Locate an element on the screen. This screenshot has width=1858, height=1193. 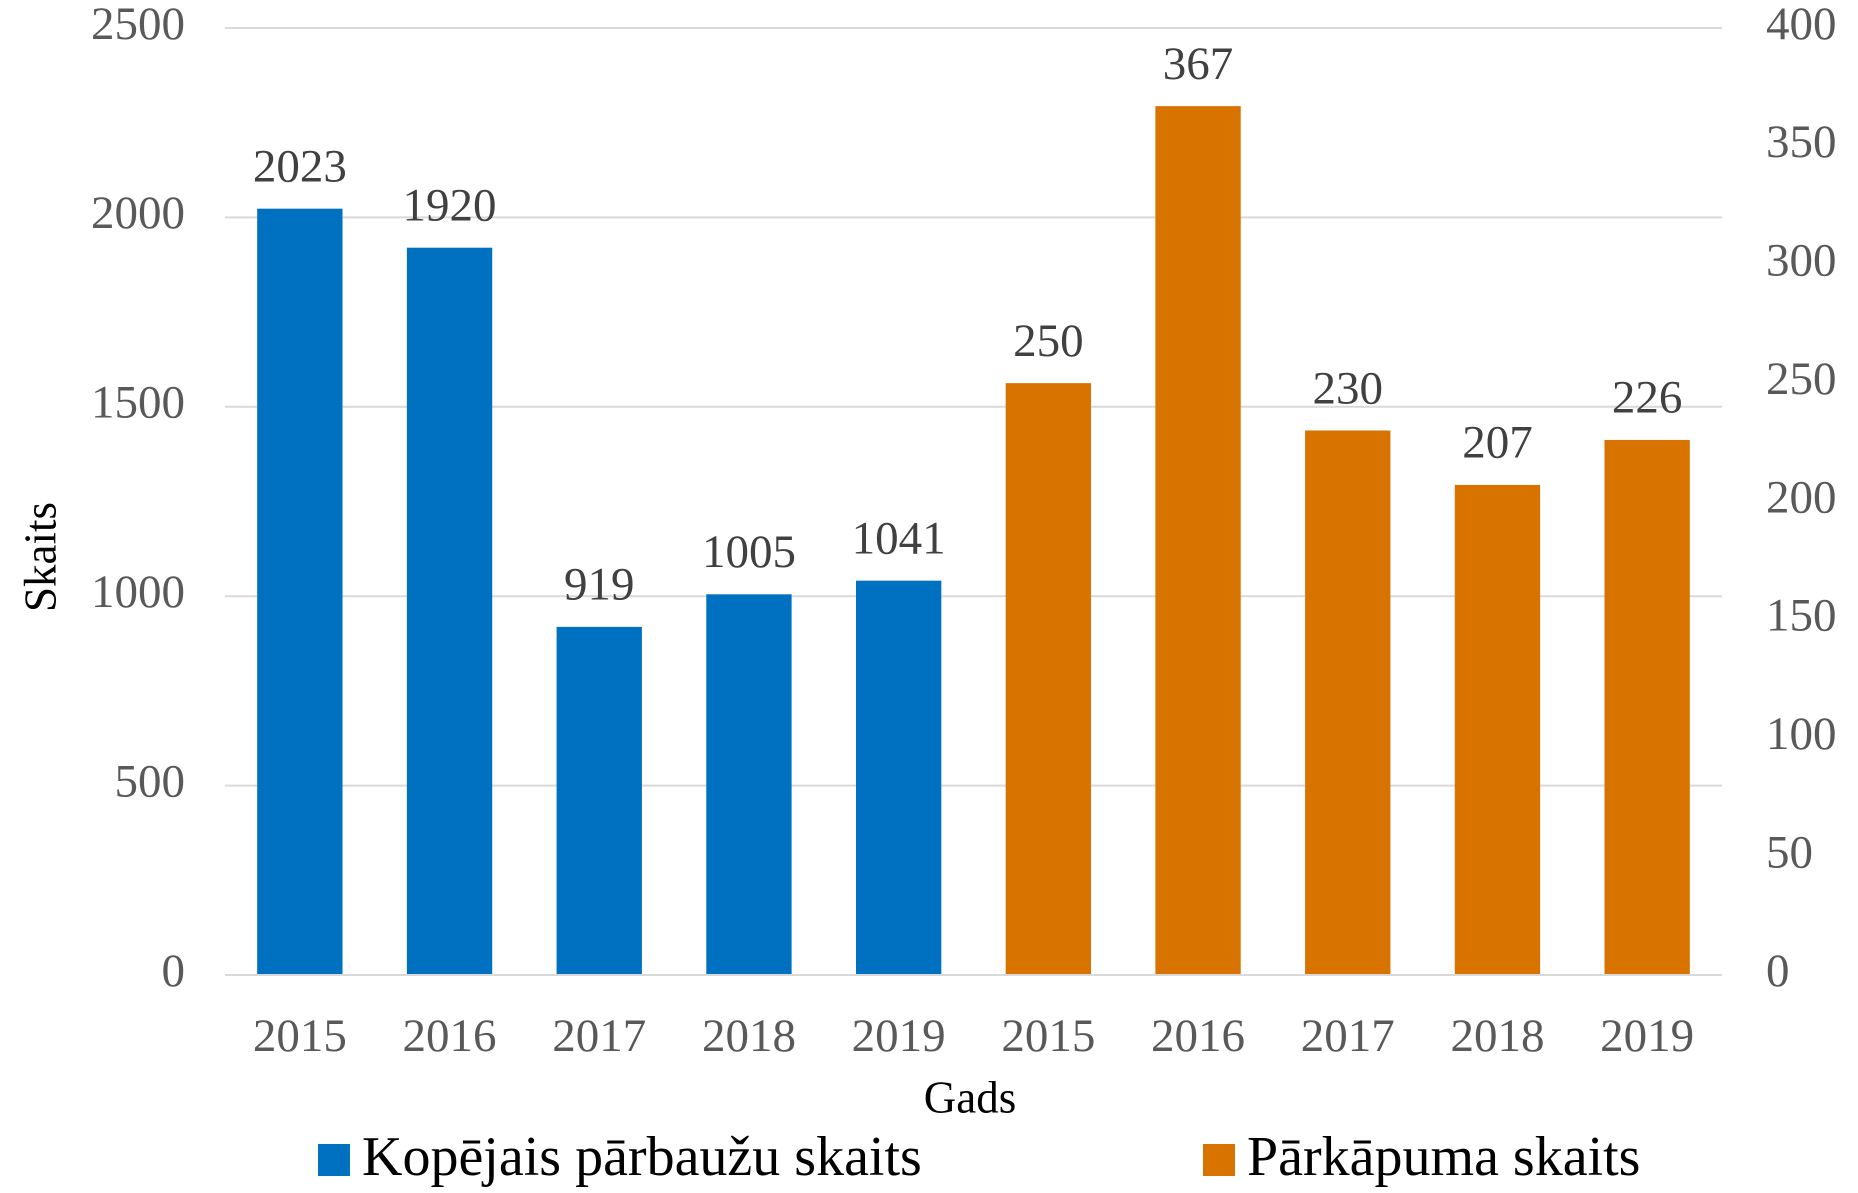
y-tick-label: 1000 is located at coordinates (138, 592).